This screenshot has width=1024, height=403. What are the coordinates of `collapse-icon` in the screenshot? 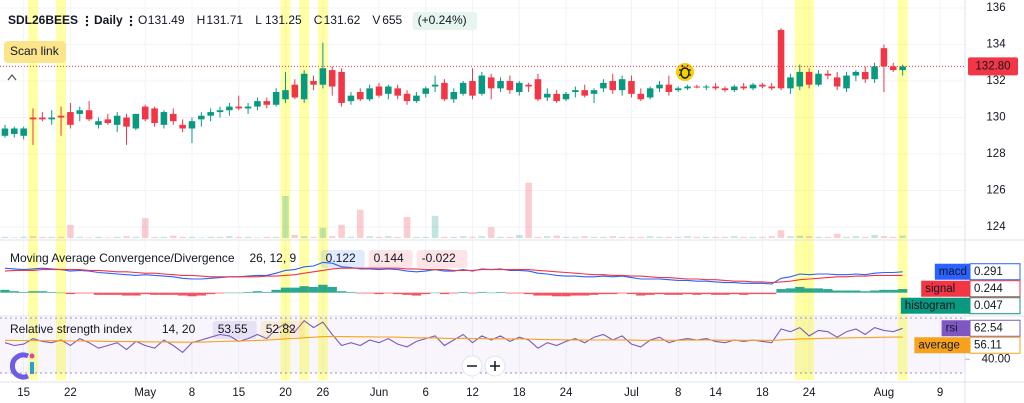 It's located at (12, 77).